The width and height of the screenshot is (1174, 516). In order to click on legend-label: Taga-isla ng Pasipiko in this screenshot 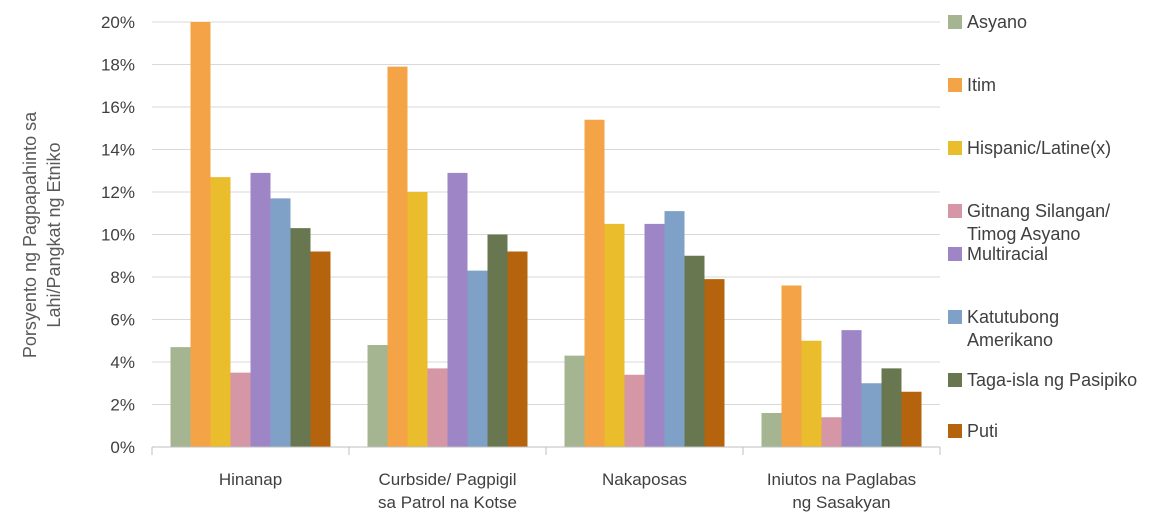, I will do `click(1052, 380)`.